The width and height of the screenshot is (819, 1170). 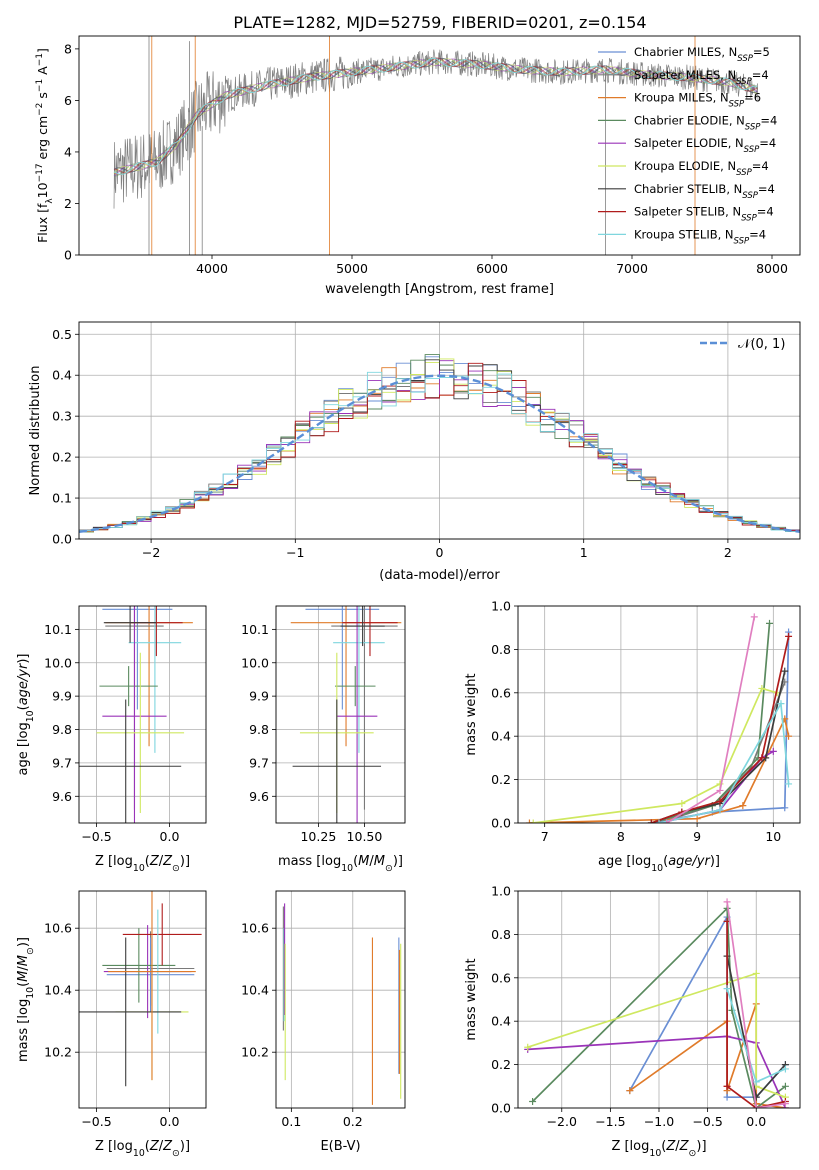 I want to click on x-tick-label: 10.25, so click(x=318, y=836).